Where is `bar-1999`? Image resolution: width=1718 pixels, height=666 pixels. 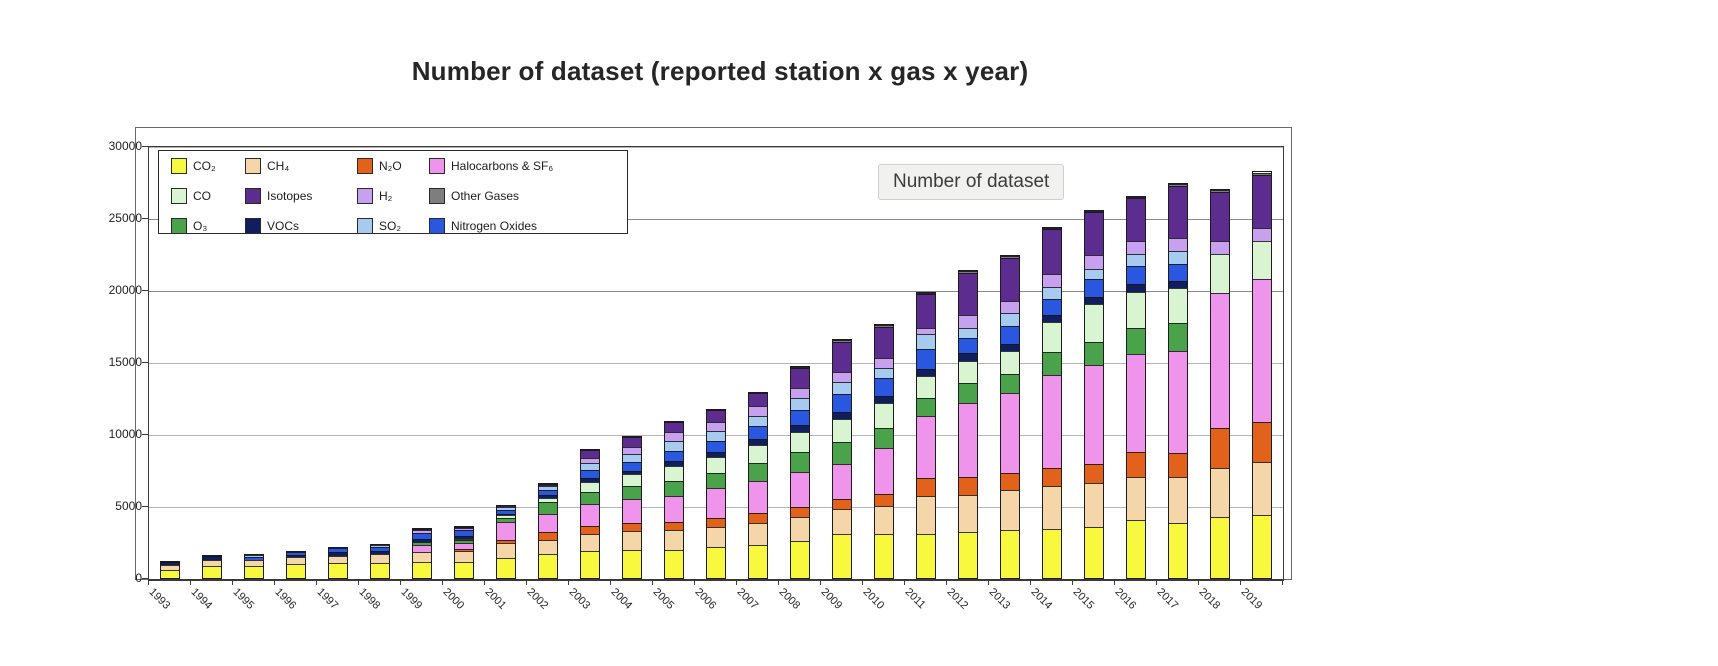
bar-1999 is located at coordinates (422, 553).